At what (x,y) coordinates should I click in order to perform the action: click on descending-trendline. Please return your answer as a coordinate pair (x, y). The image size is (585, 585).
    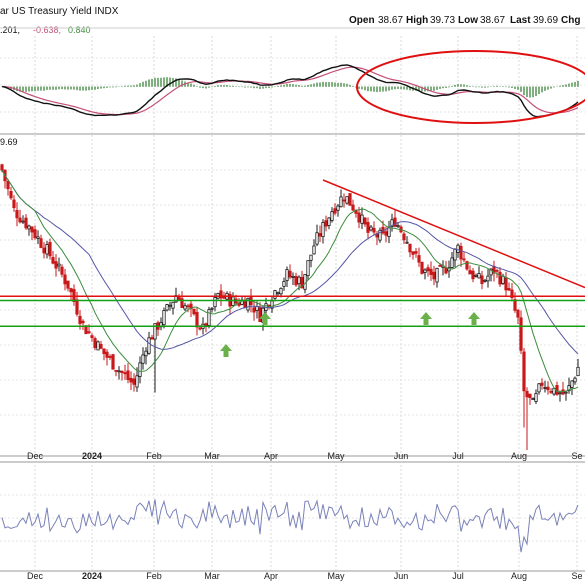
    Looking at the image, I should click on (453, 234).